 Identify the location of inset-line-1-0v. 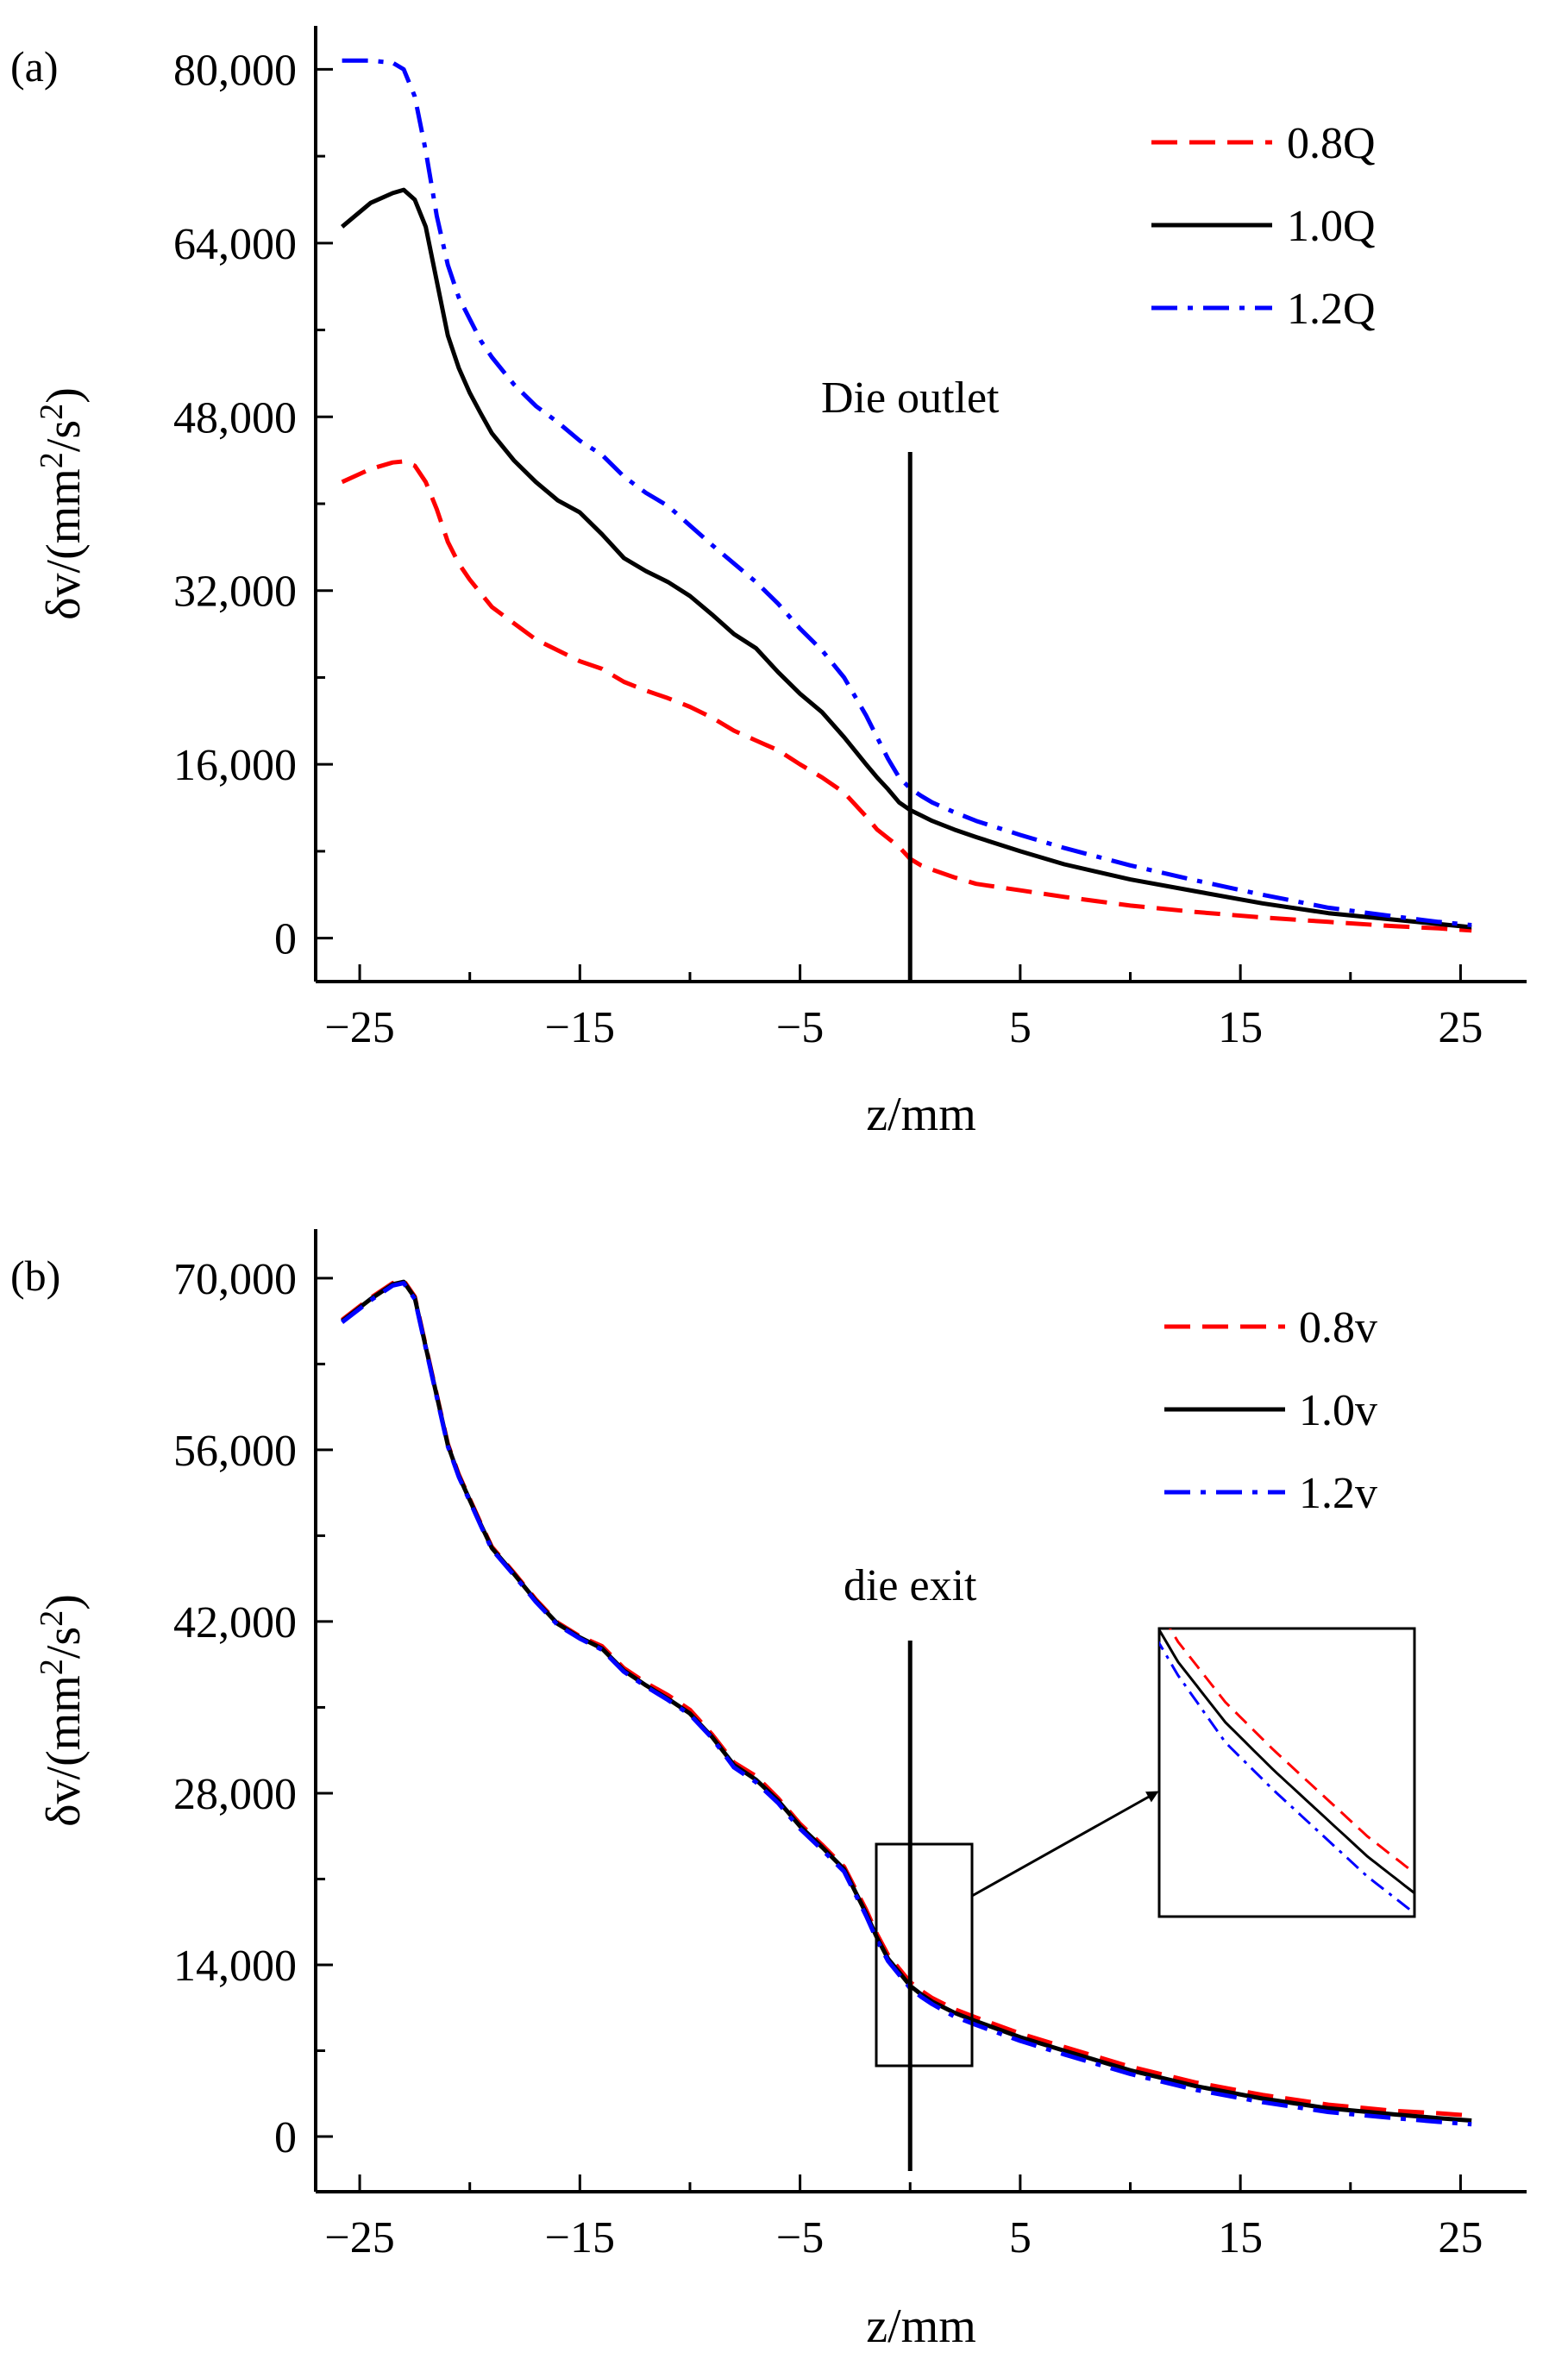
(1286, 1761).